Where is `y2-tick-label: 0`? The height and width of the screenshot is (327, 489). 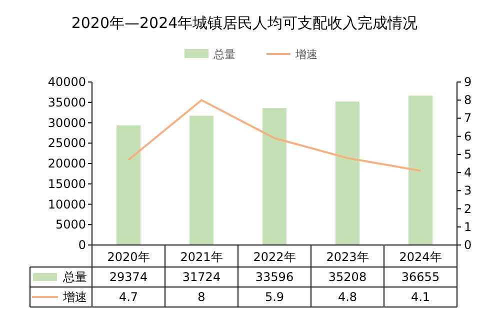 y2-tick-label: 0 is located at coordinates (468, 245).